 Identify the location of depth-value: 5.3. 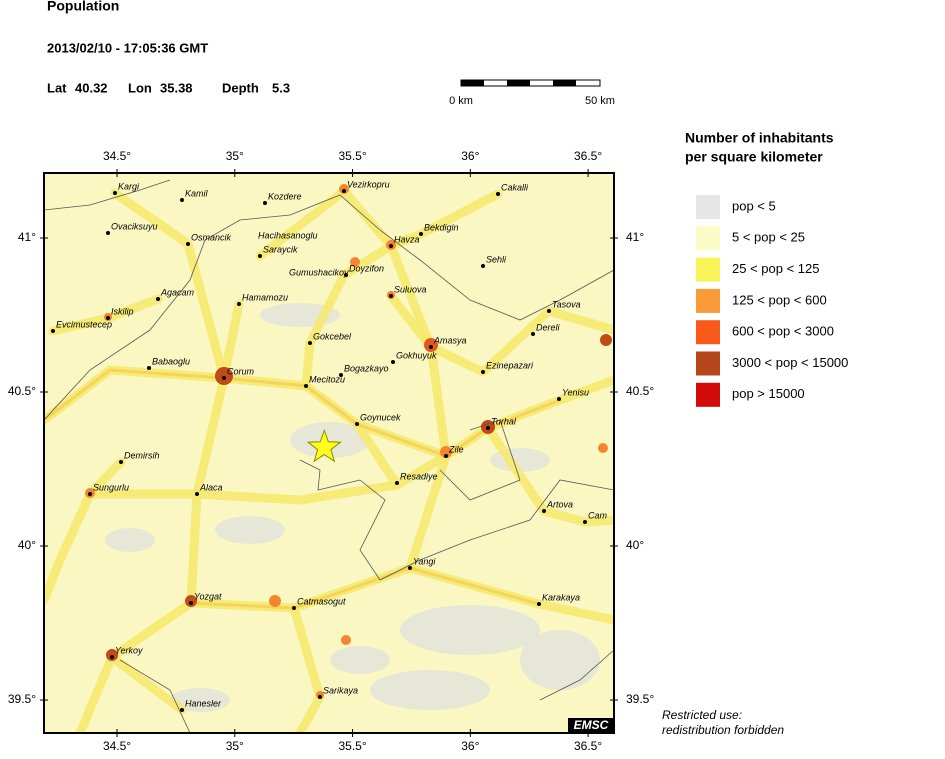
(281, 87).